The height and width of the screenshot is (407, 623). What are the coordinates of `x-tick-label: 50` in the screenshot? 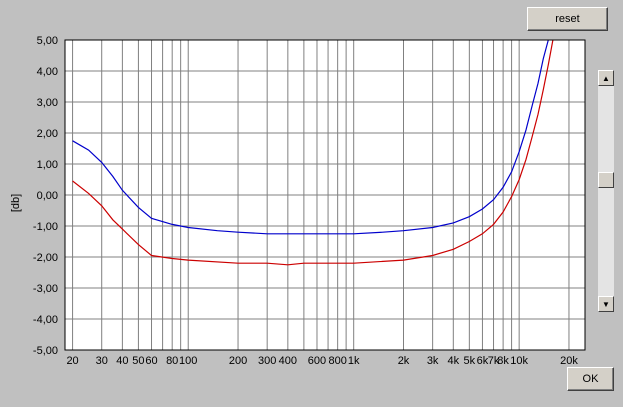 It's located at (138, 361).